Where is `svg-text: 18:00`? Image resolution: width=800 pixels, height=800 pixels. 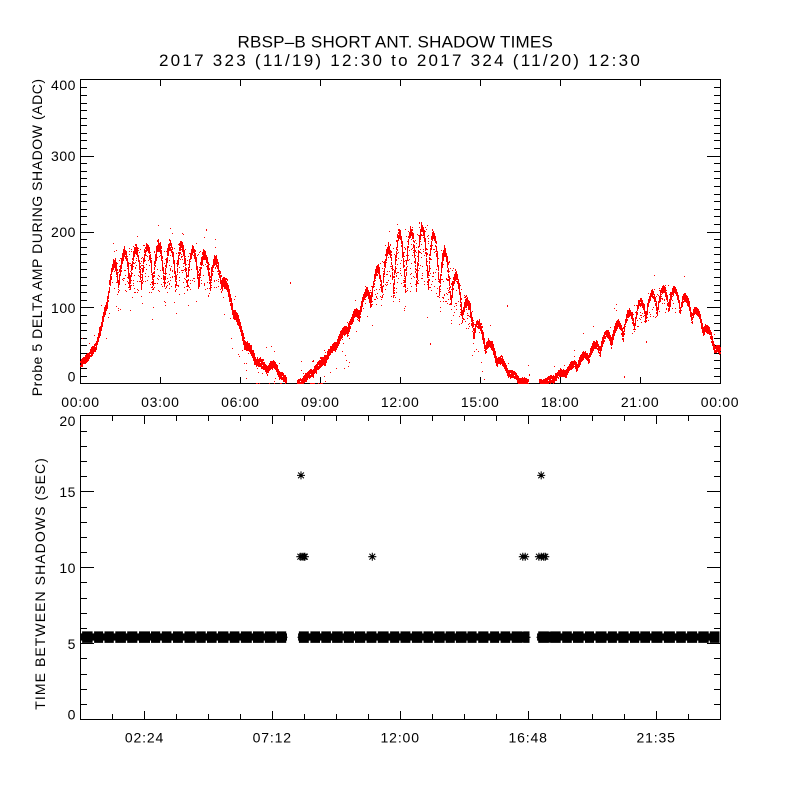
svg-text: 18:00 is located at coordinates (560, 402).